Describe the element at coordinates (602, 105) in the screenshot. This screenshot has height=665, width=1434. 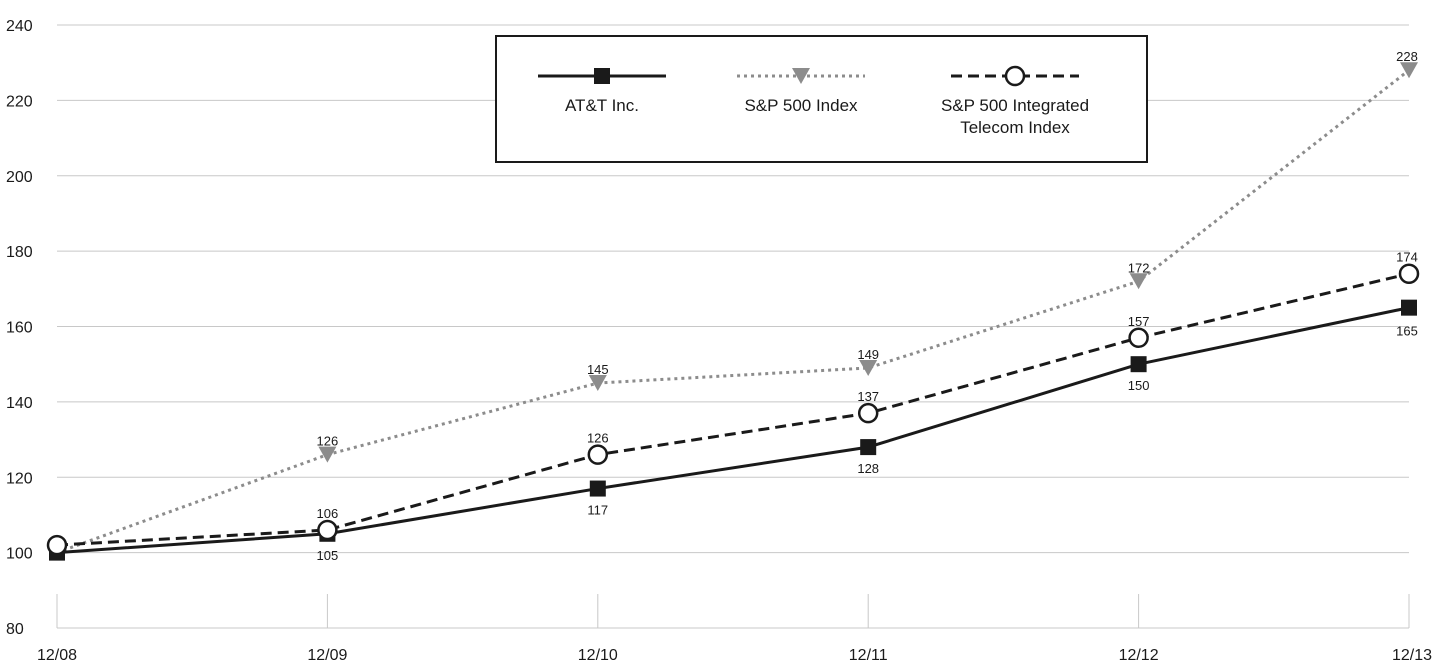
I see `legend-label: AT&T Inc.` at that location.